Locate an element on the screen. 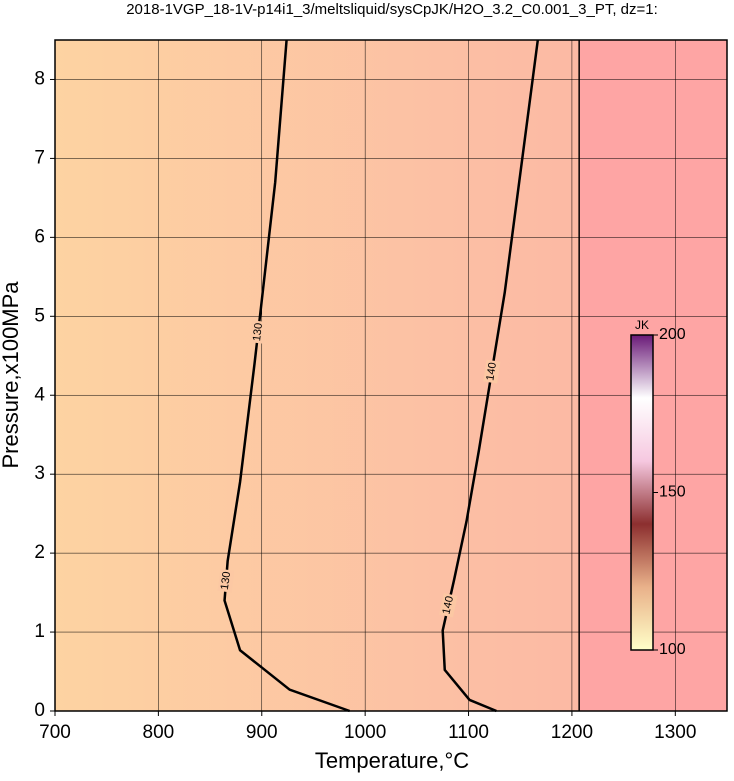 The width and height of the screenshot is (734, 781). y-tick-label: 4 is located at coordinates (39, 394).